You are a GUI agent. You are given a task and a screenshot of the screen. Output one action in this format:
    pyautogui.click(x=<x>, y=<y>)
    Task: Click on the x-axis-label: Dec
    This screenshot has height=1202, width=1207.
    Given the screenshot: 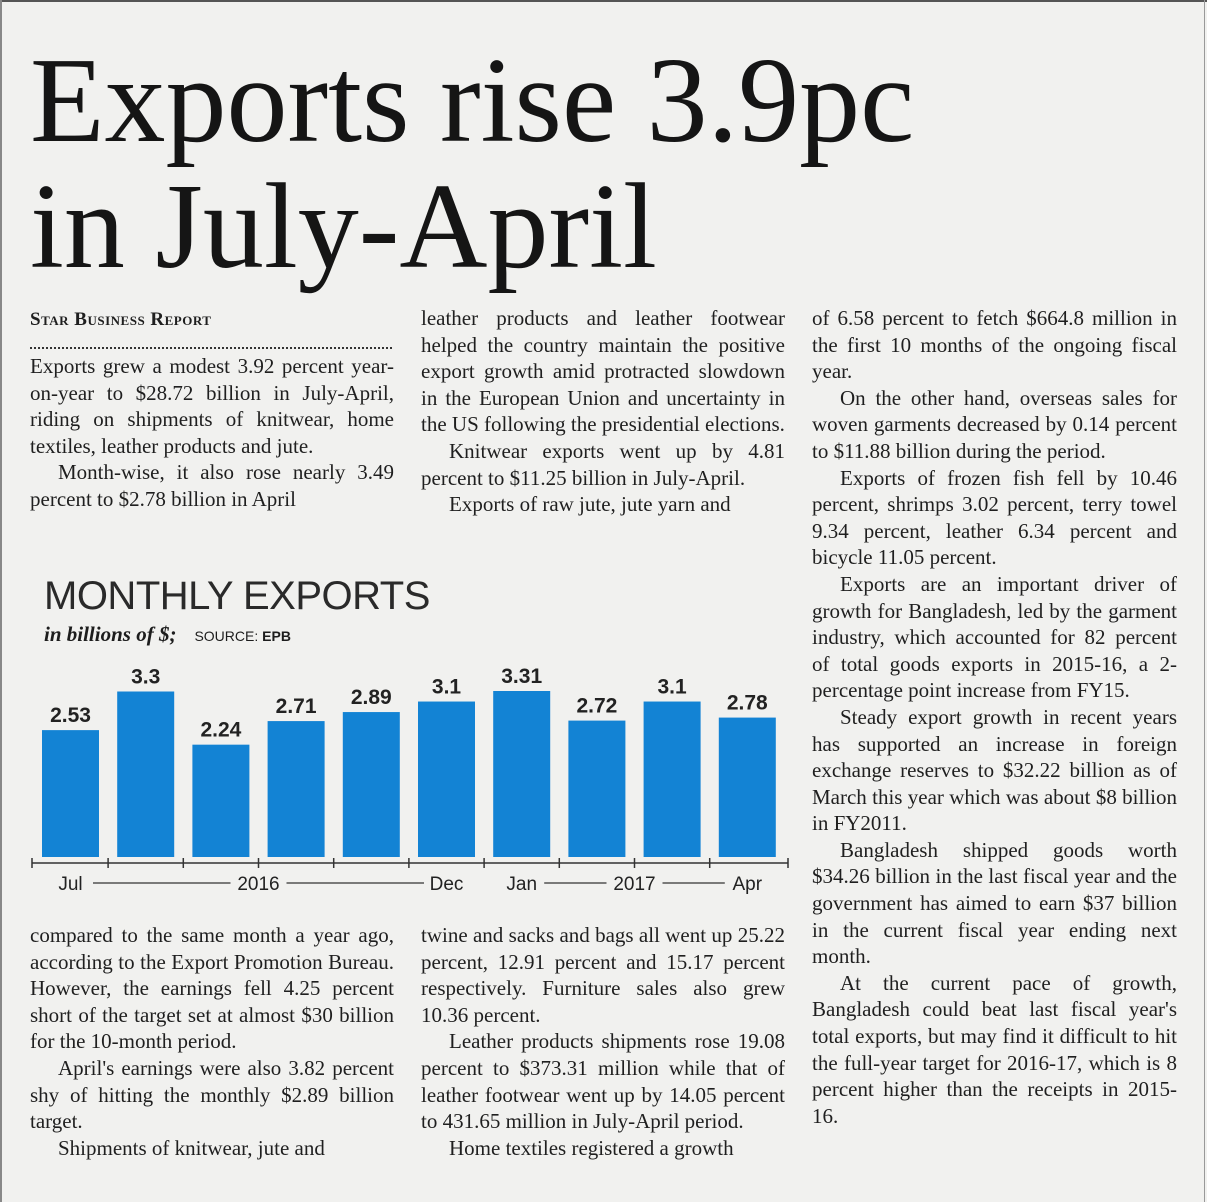 What is the action you would take?
    pyautogui.click(x=447, y=884)
    